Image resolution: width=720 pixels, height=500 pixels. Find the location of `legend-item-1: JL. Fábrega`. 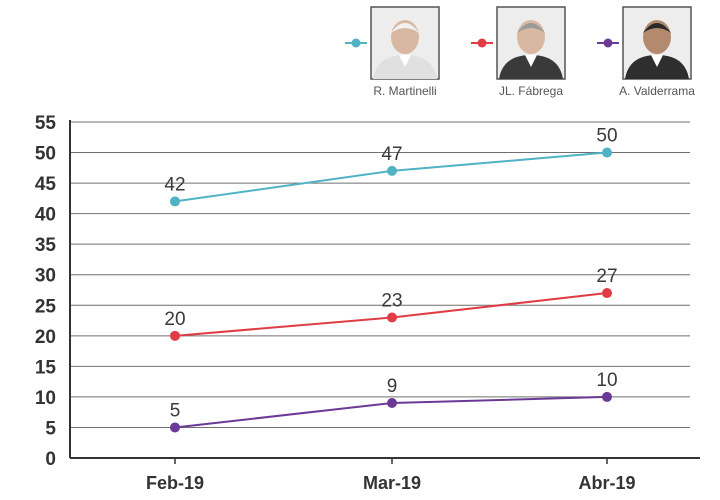

legend-item-1: JL. Fábrega is located at coordinates (518, 52).